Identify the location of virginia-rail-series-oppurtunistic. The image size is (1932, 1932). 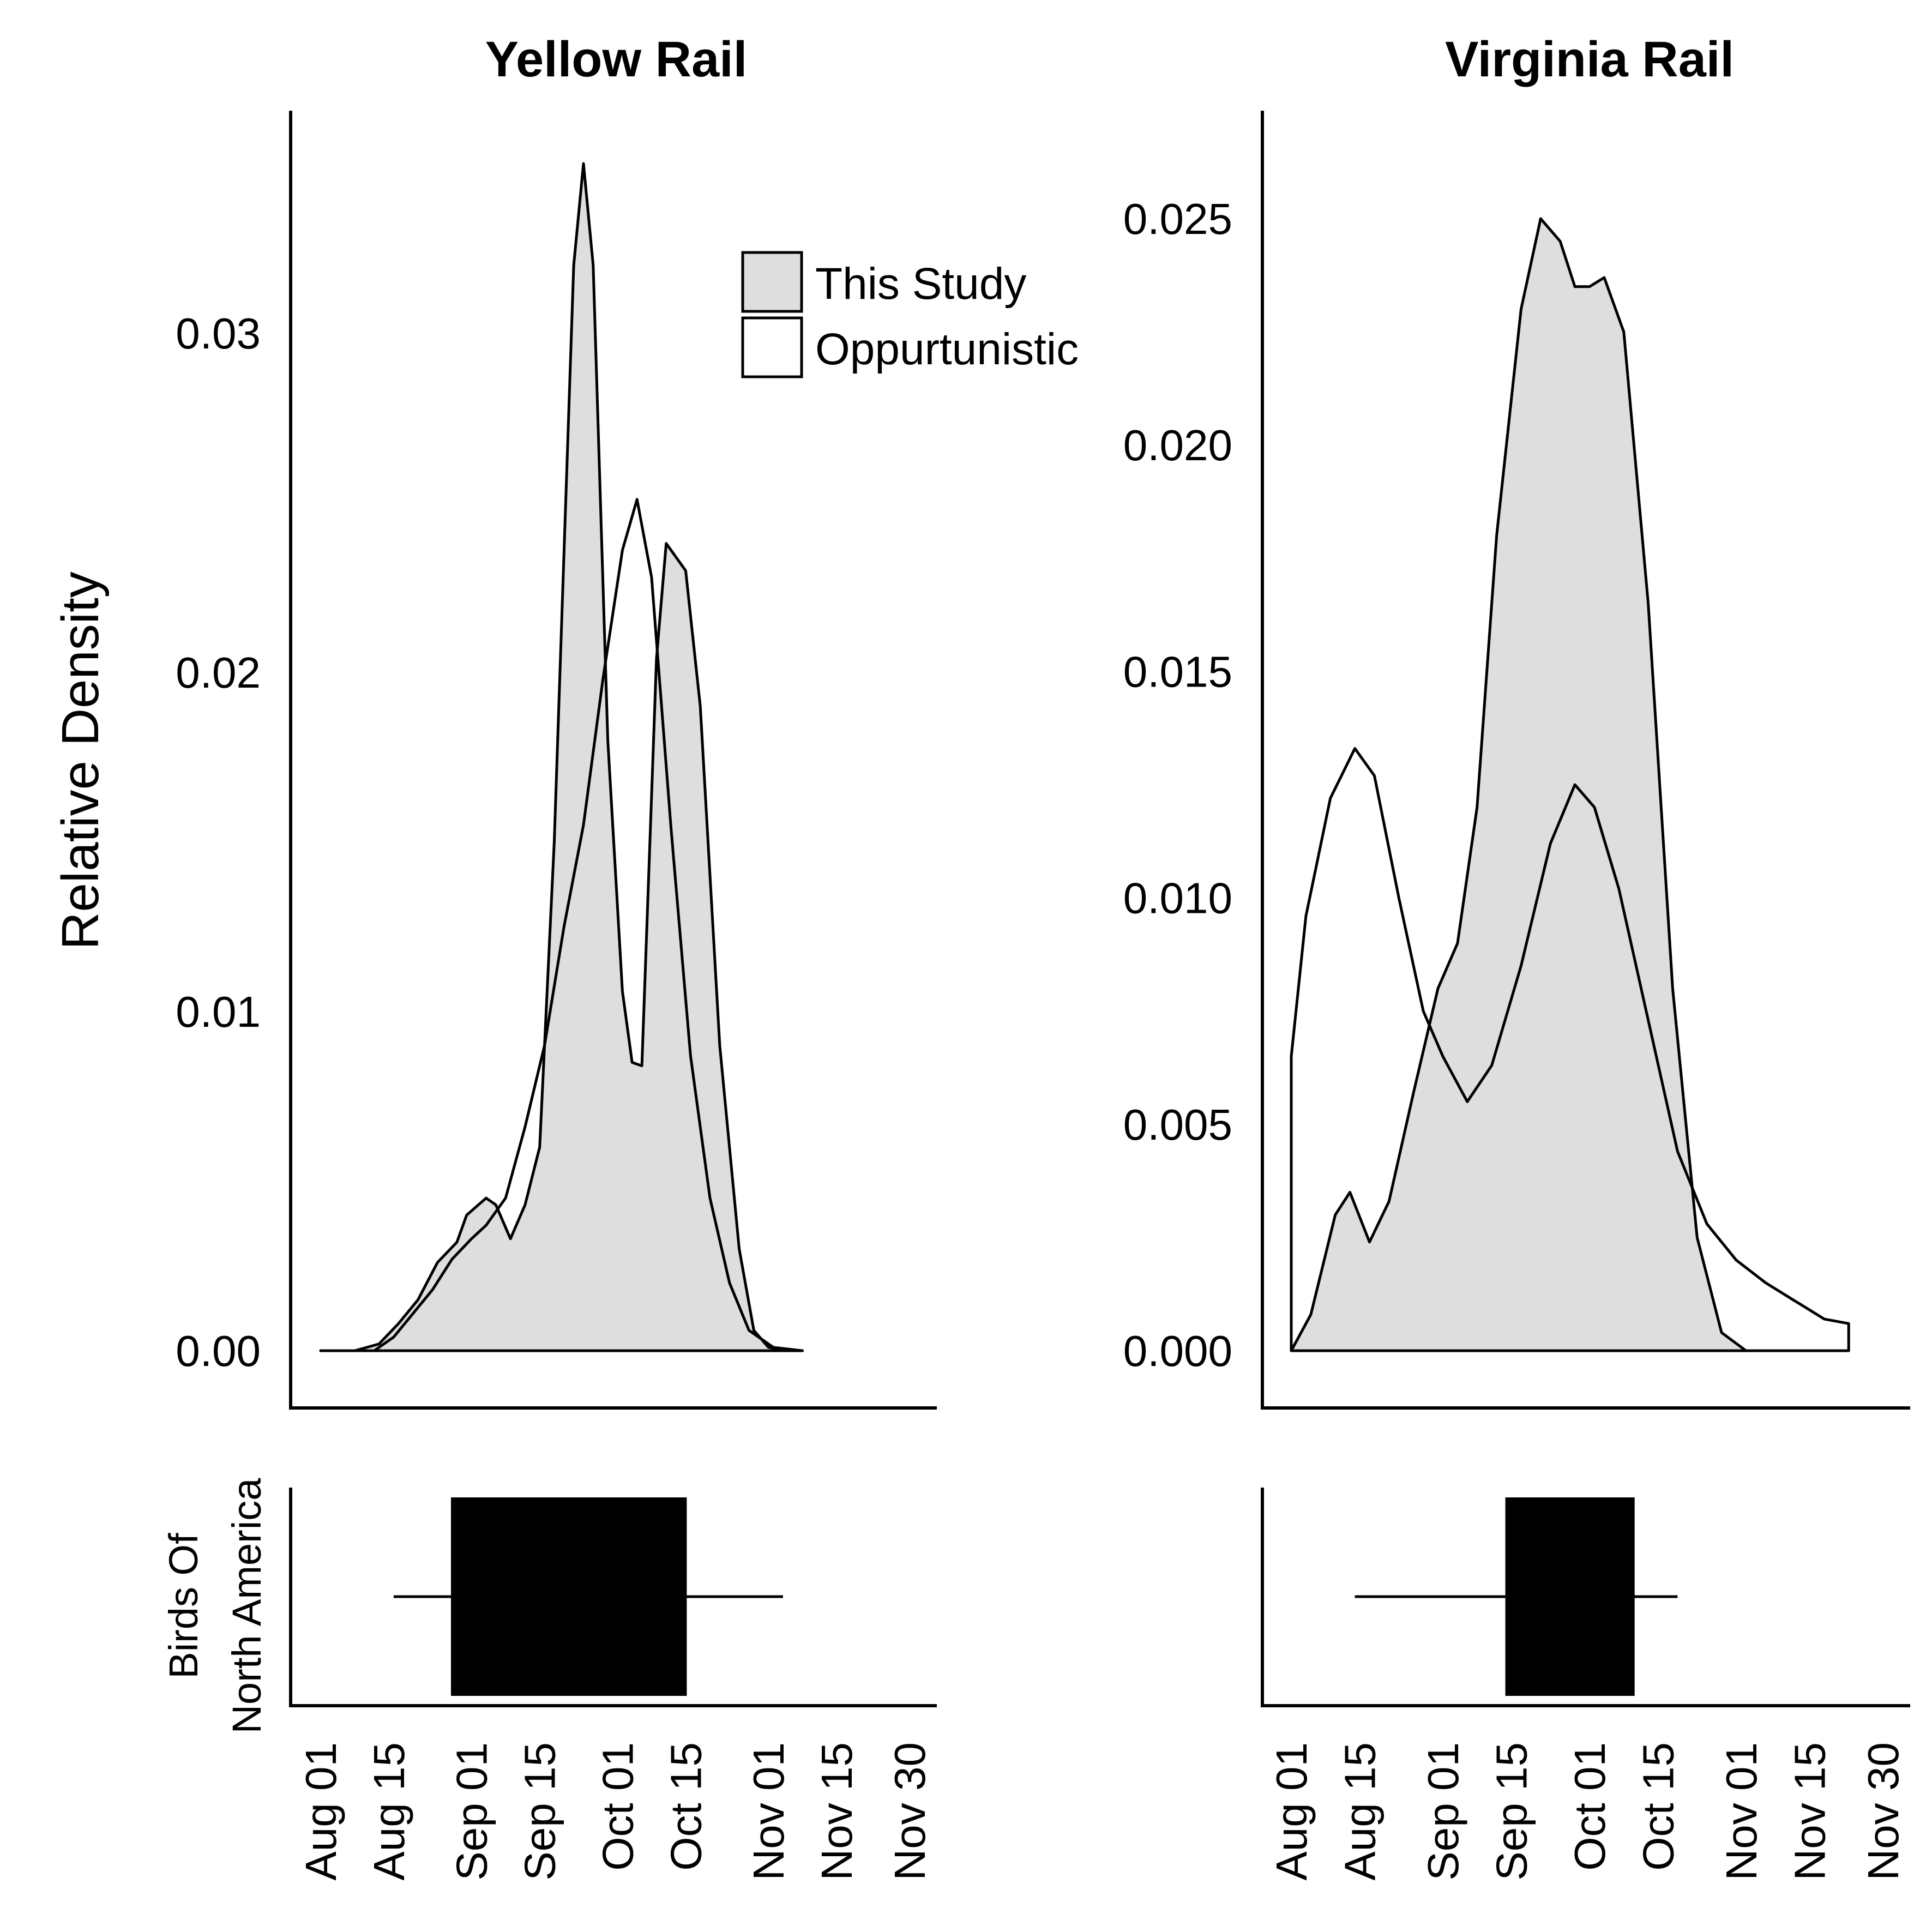
(1570, 1049).